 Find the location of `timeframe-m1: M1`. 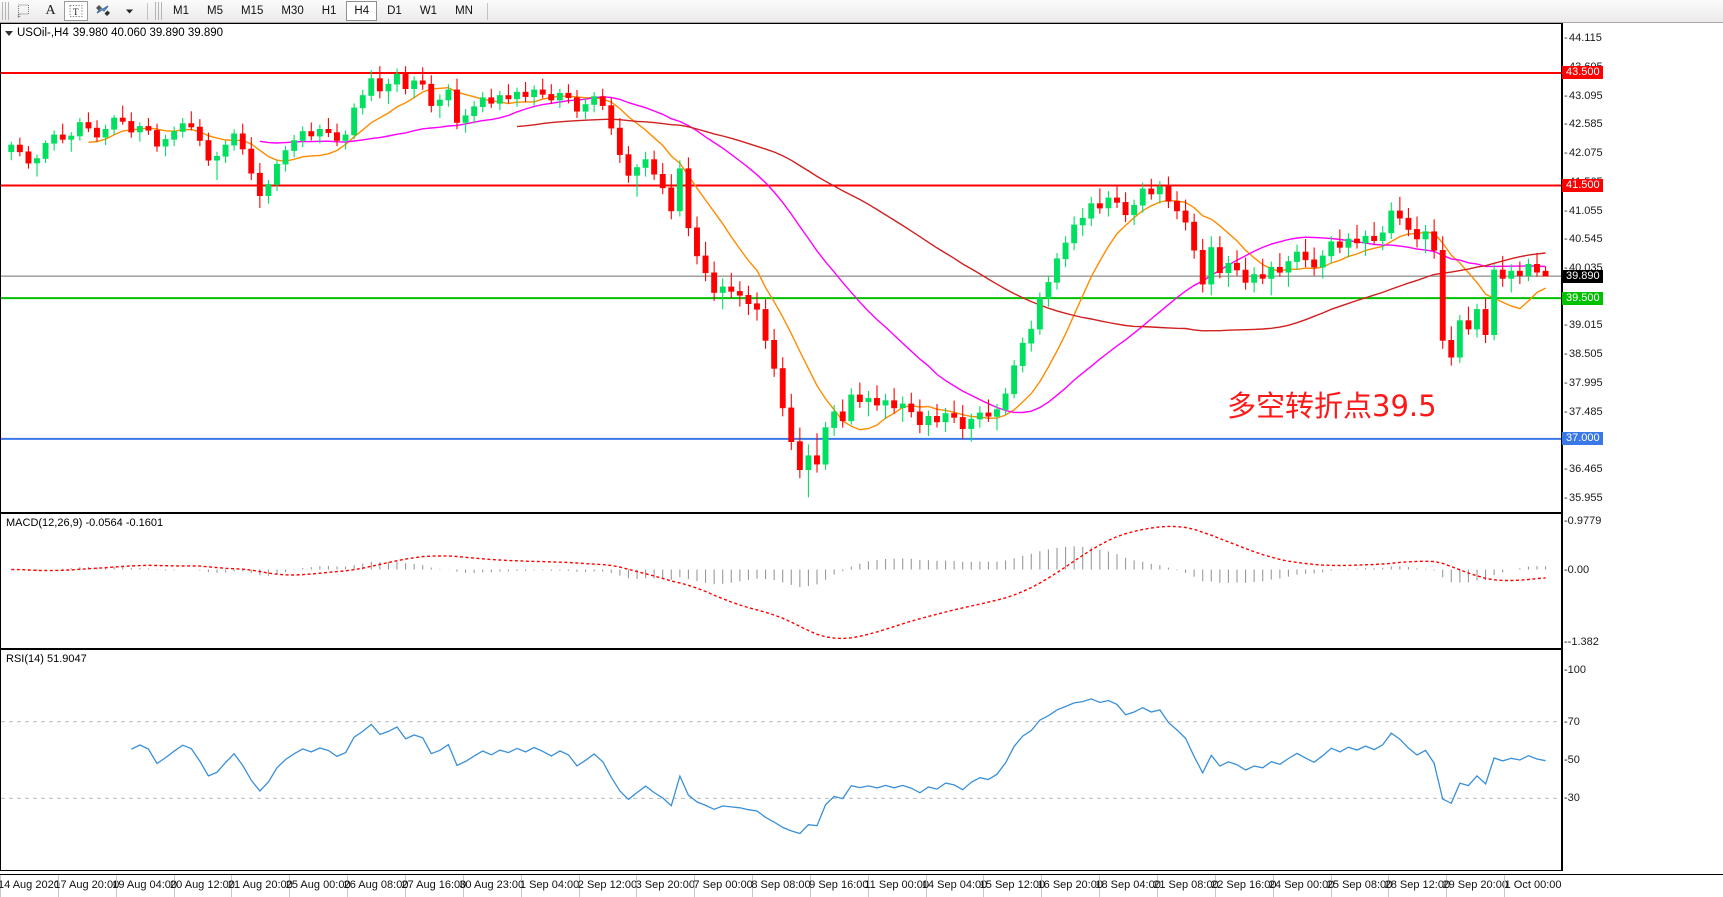

timeframe-m1: M1 is located at coordinates (181, 11).